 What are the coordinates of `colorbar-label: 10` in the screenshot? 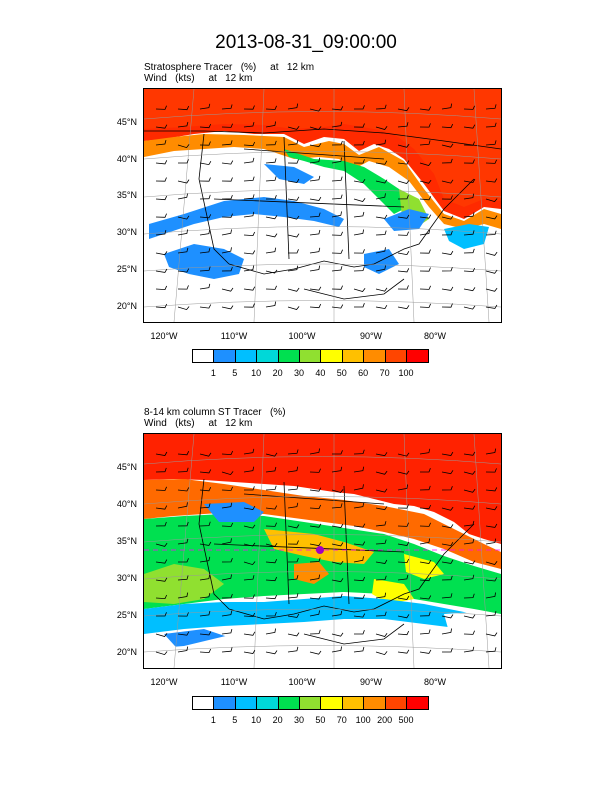 It's located at (256, 373).